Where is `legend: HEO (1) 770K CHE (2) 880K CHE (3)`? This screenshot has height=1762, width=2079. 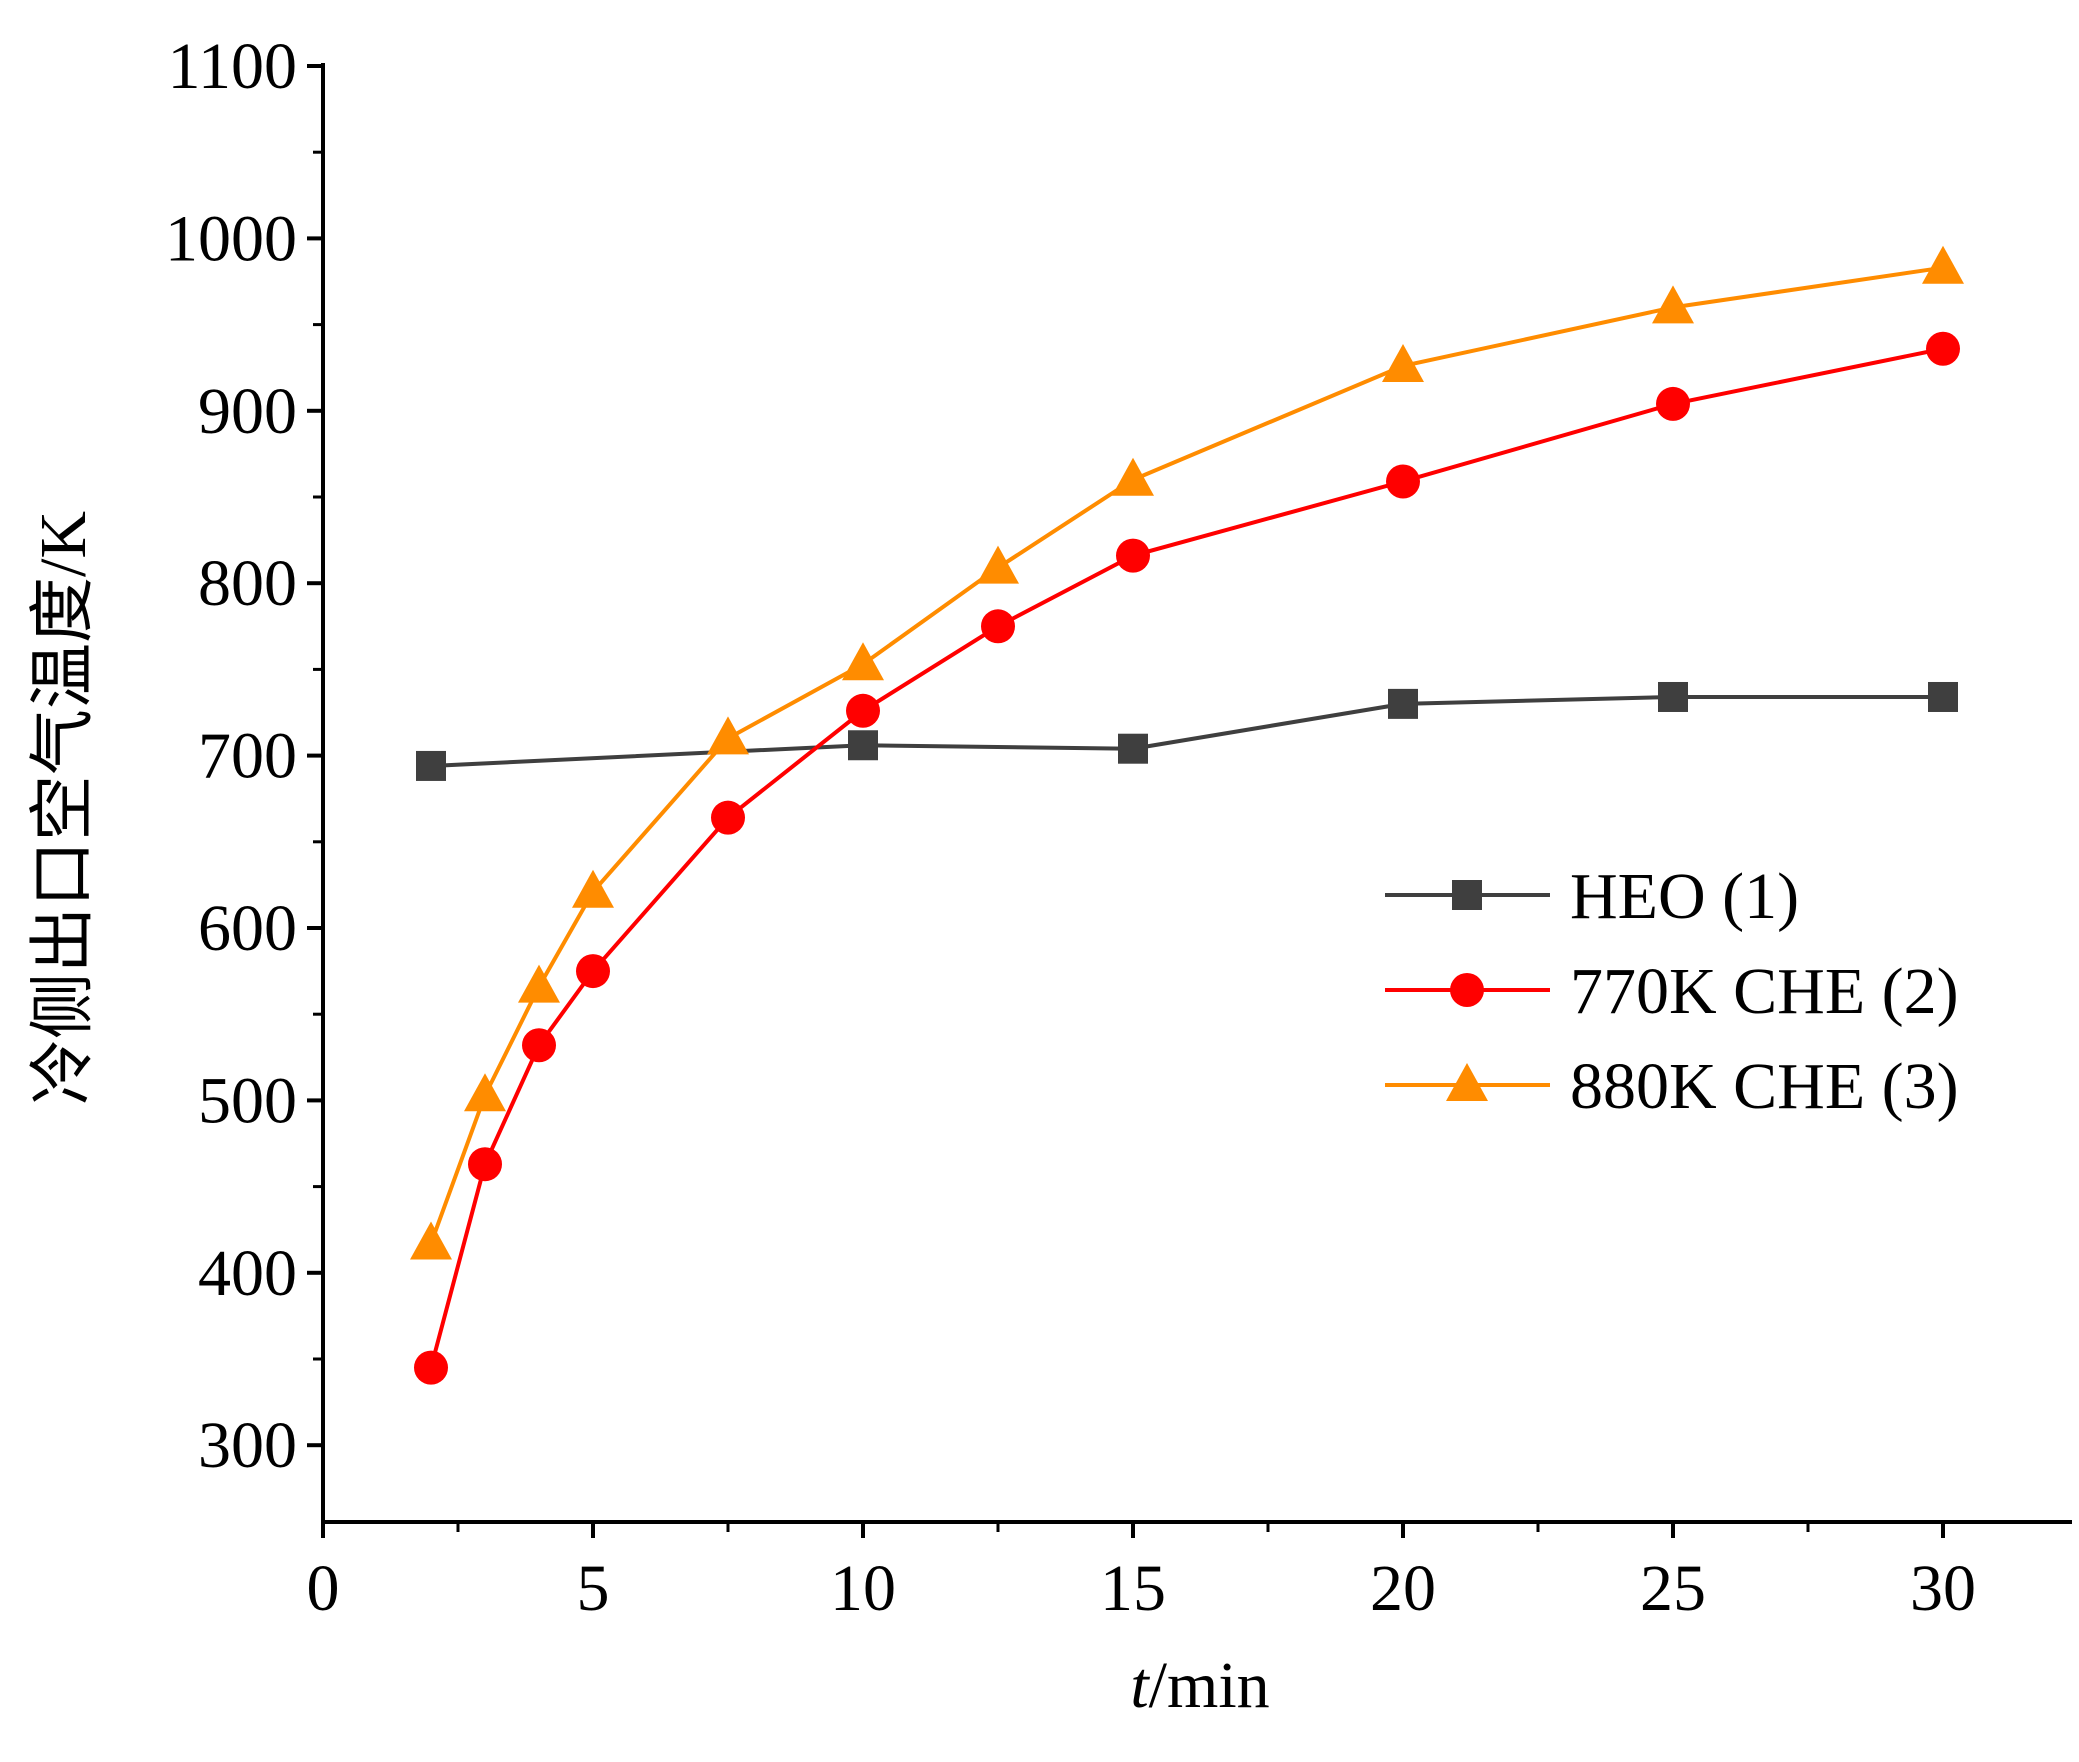
legend: HEO (1) 770K CHE (2) 880K CHE (3) is located at coordinates (1672, 991).